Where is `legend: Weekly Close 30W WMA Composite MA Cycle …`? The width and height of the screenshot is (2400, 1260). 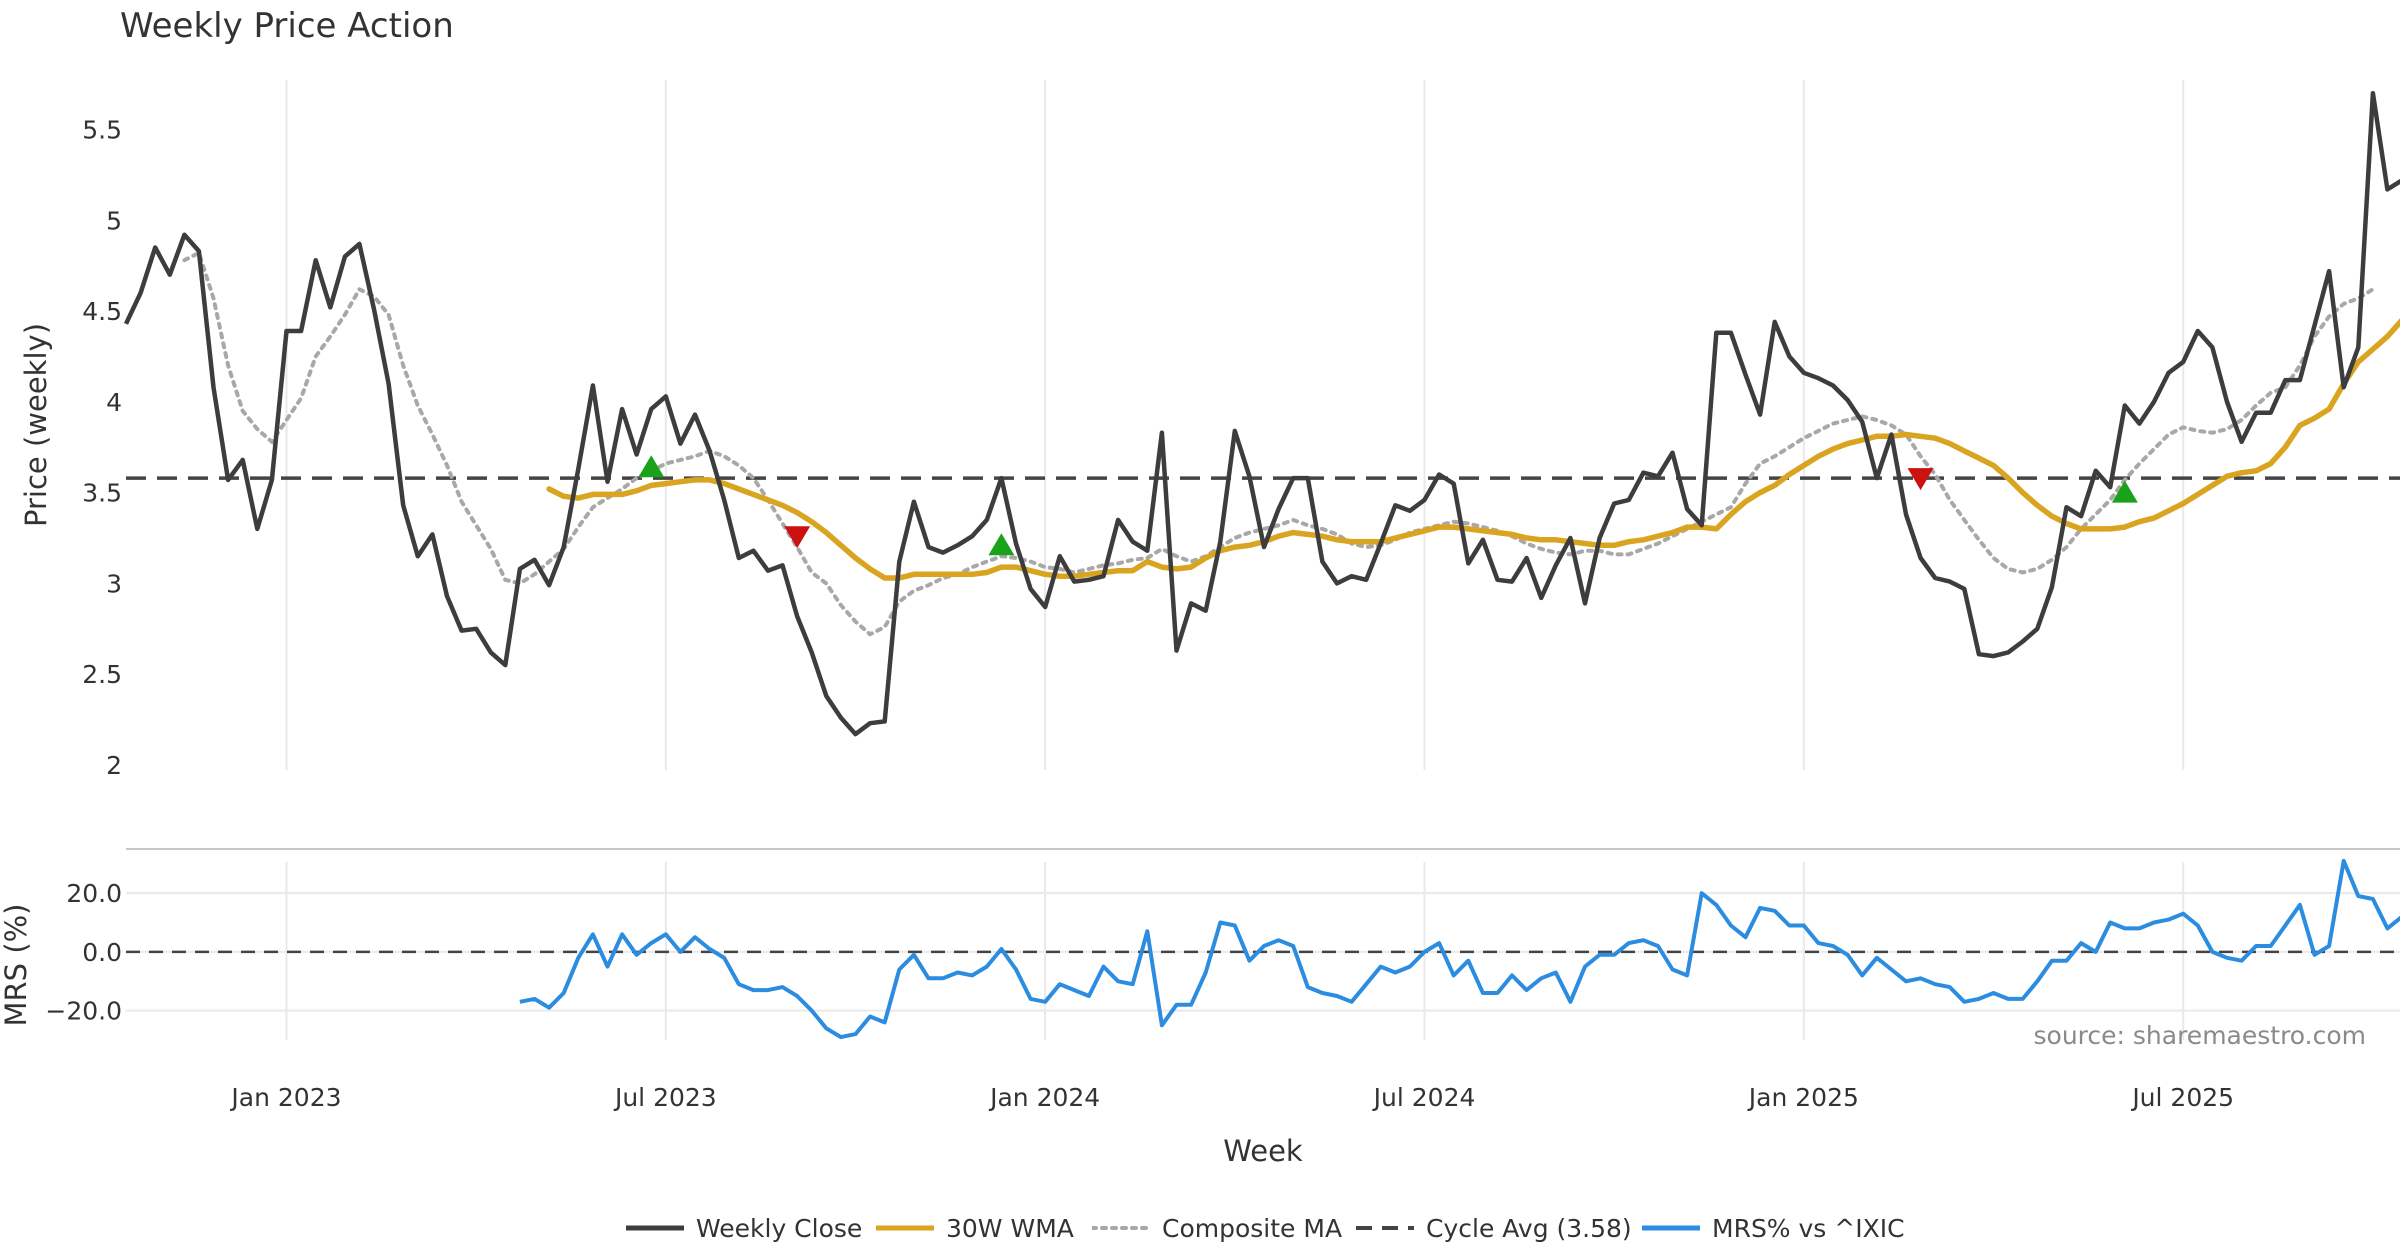
legend: Weekly Close 30W WMA Composite MA Cycle … is located at coordinates (970, 1228).